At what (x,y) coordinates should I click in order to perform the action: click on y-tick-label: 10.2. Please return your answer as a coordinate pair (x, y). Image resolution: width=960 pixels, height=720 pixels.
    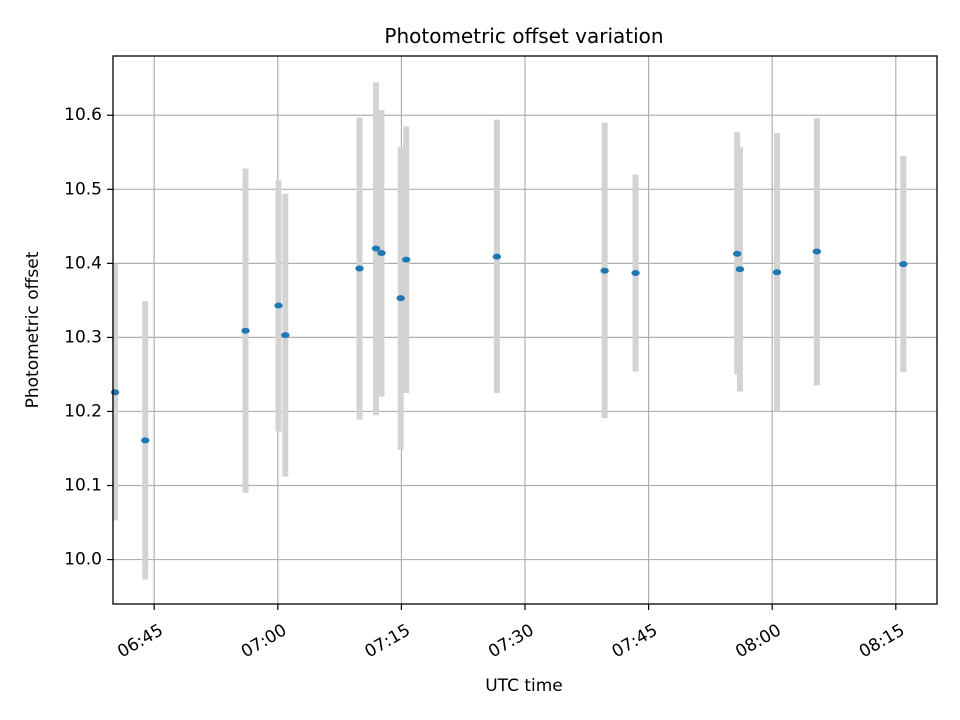
    Looking at the image, I should click on (83, 411).